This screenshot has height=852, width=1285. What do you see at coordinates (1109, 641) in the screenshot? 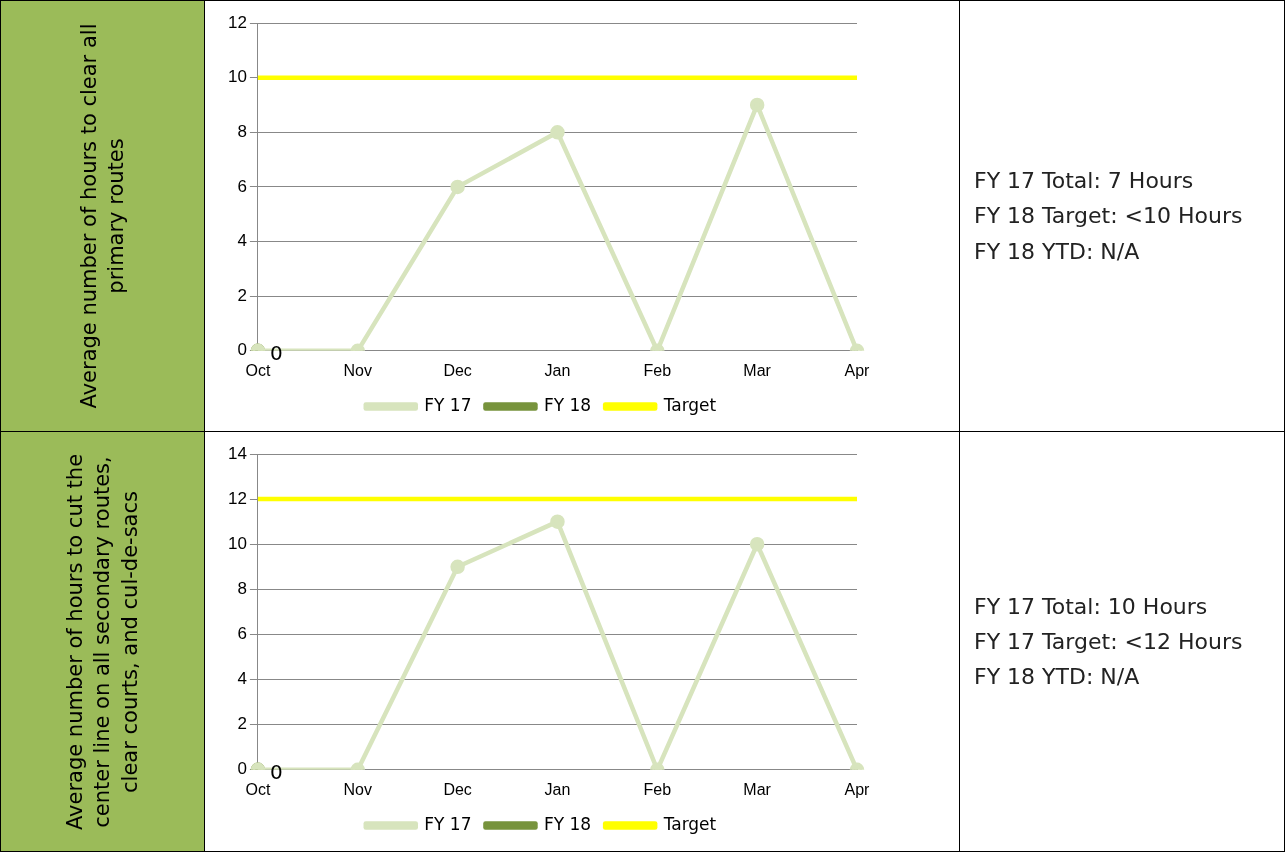
I see `text: FY 17 Target: <12 Hours` at bounding box center [1109, 641].